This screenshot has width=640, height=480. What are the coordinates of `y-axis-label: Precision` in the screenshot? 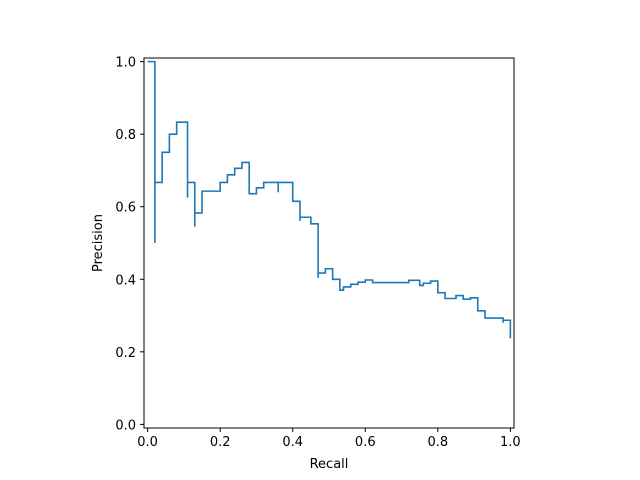 It's located at (98, 243).